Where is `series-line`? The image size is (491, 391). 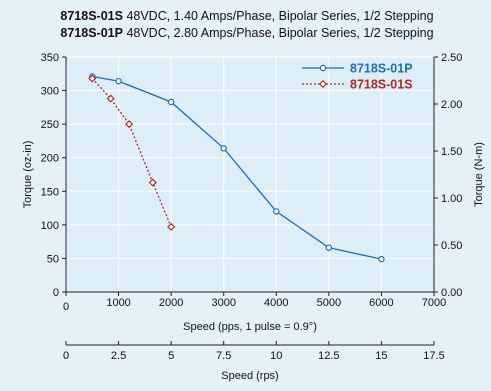
series-line is located at coordinates (131, 153).